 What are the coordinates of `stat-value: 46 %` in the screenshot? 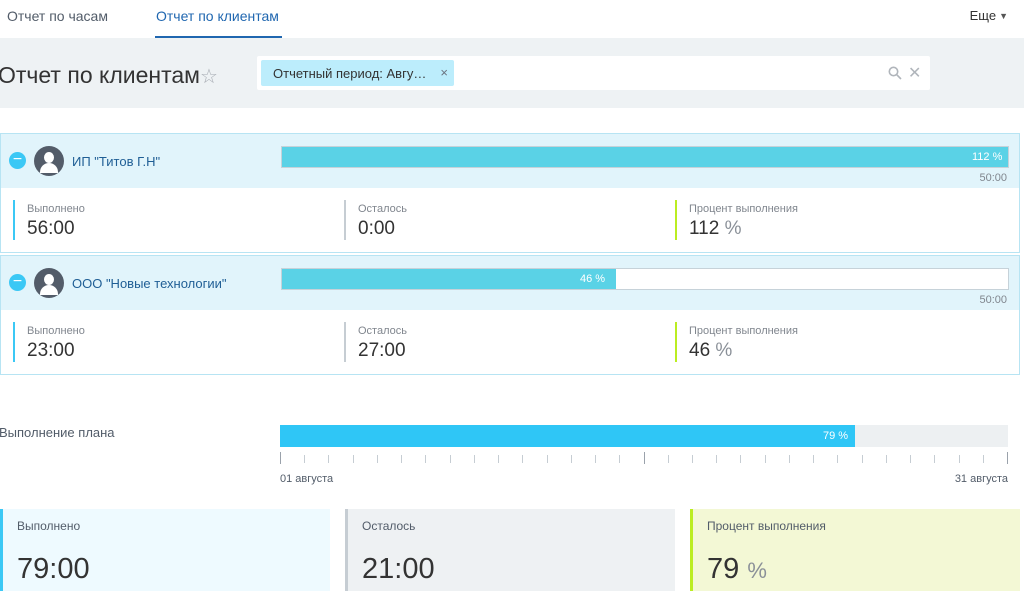 It's located at (743, 351).